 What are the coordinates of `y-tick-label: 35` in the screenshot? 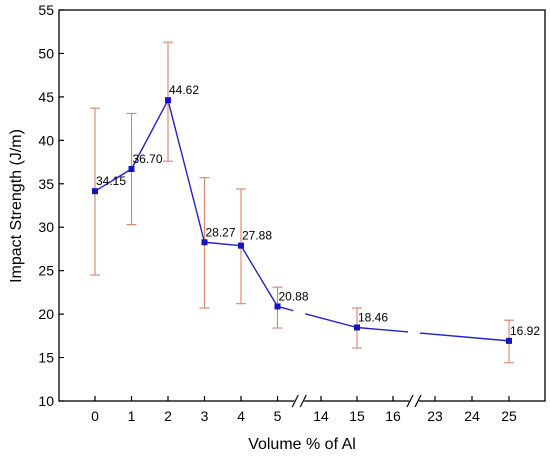 It's located at (46, 184).